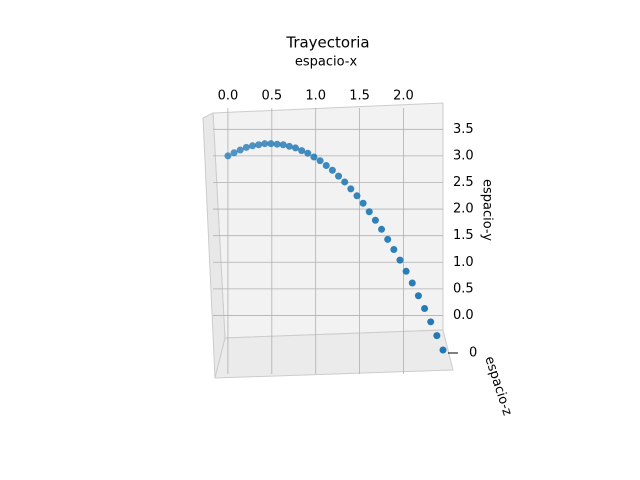 The height and width of the screenshot is (480, 640). I want to click on y-tick-label: 1.0, so click(463, 262).